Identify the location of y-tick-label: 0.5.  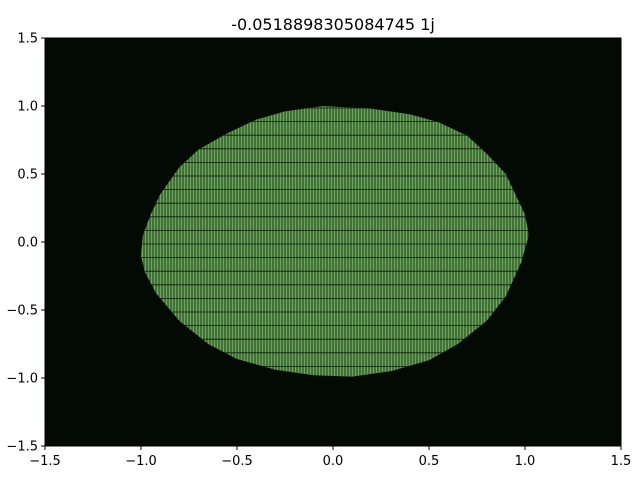
(27, 175).